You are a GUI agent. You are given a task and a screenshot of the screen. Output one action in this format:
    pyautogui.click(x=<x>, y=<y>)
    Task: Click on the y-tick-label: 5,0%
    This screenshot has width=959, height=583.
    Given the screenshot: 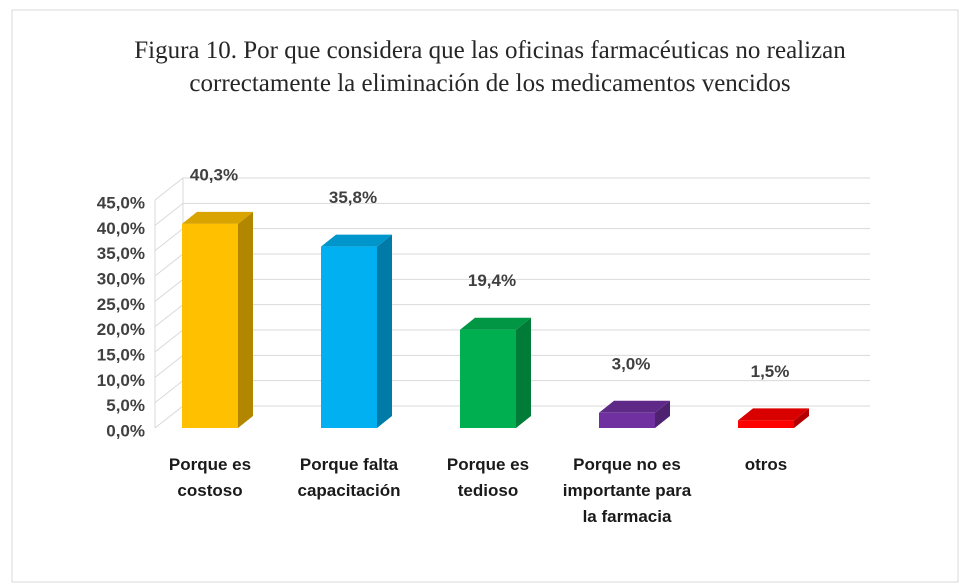 What is the action you would take?
    pyautogui.click(x=125, y=405)
    